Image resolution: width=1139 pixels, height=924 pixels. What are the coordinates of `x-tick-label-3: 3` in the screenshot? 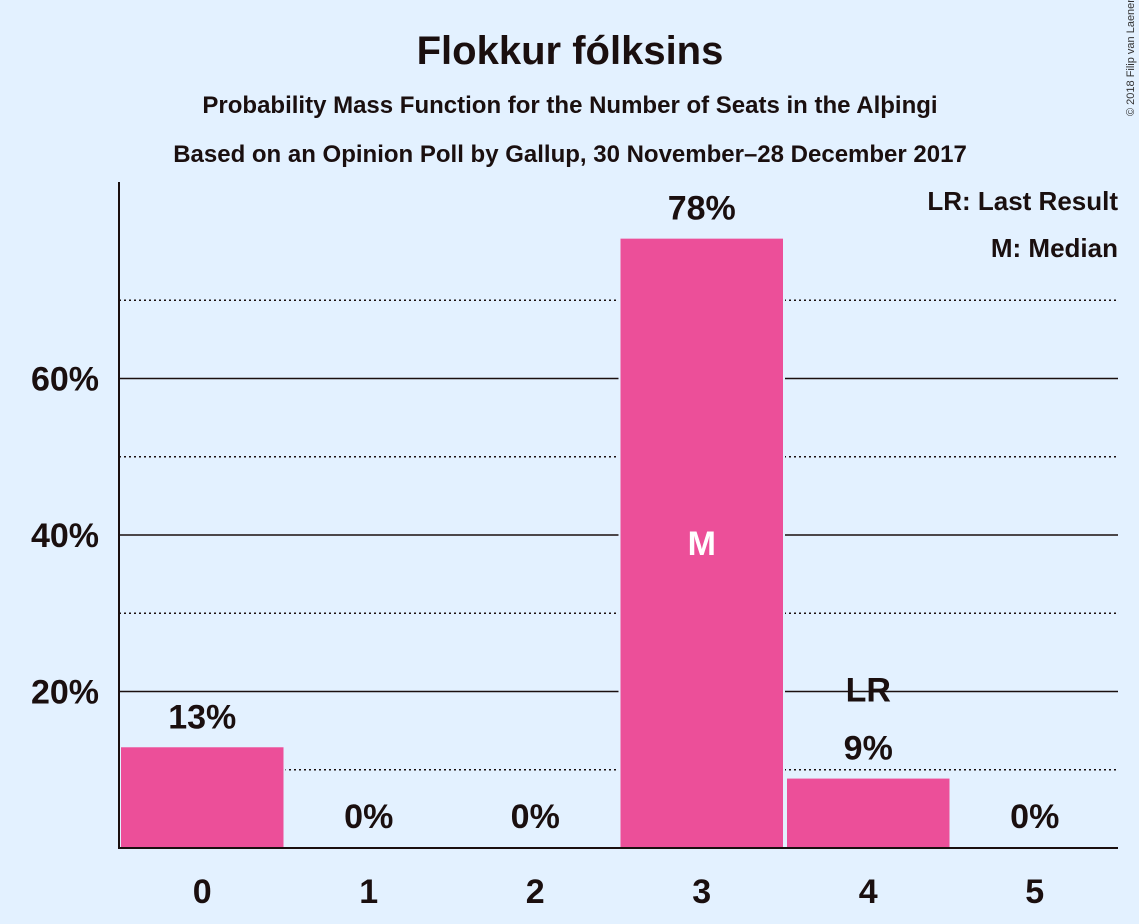 It's located at (701, 892).